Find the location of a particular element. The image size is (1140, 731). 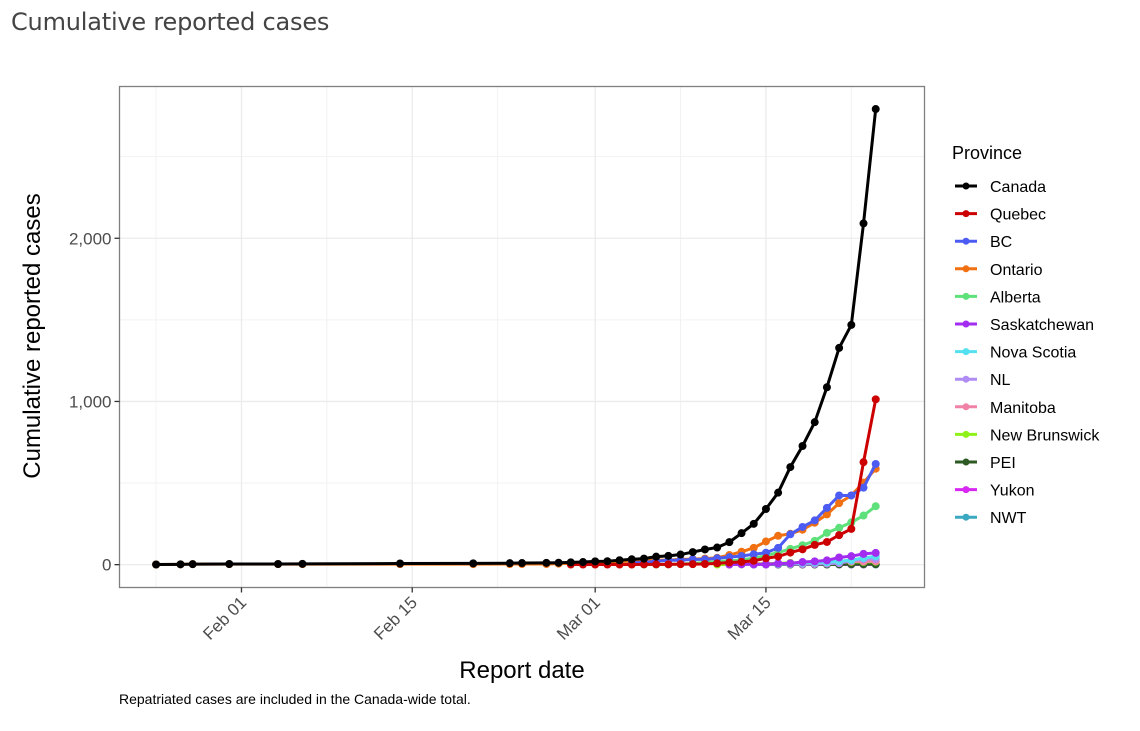

legend-label: Yukon is located at coordinates (1012, 491).